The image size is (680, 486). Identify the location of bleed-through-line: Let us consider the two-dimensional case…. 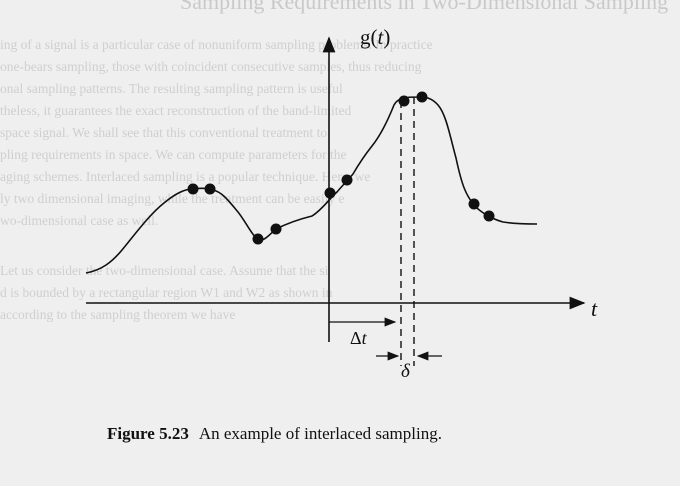
(164, 270).